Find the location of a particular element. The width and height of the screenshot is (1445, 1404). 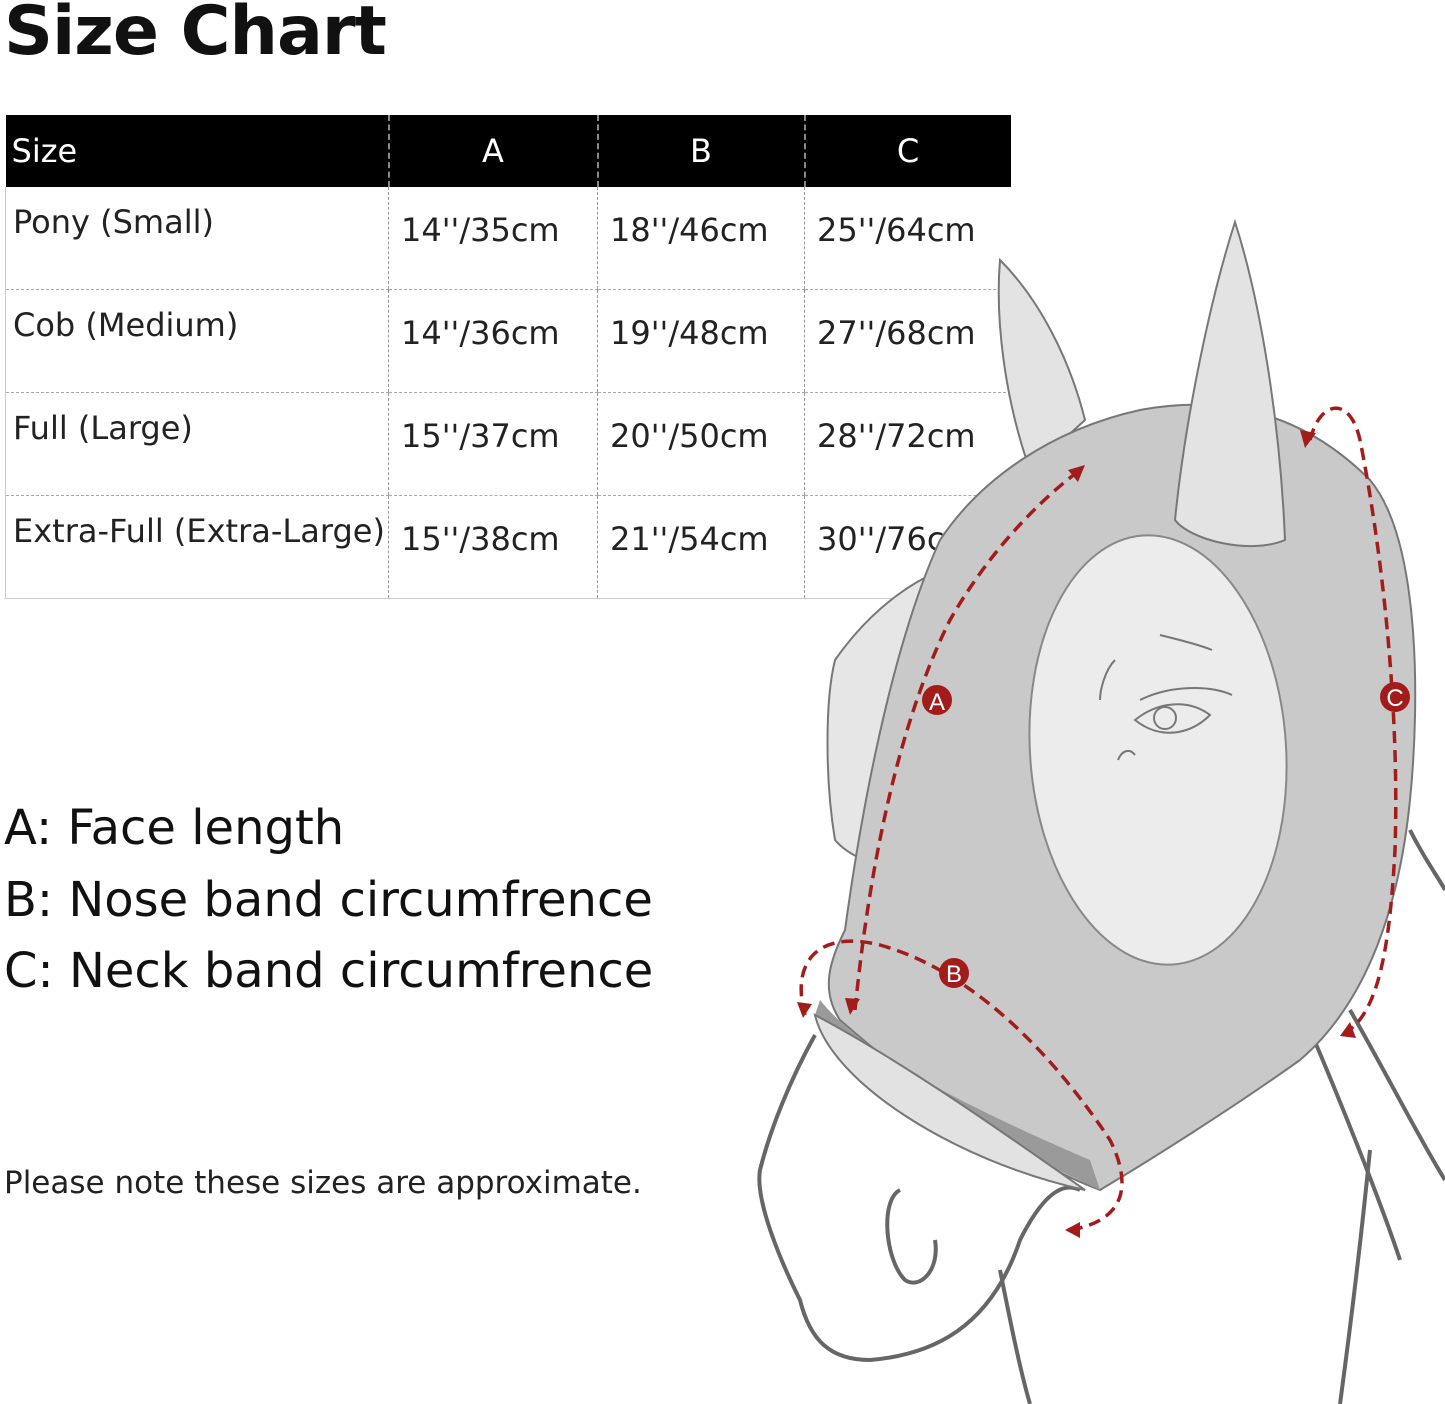

c-cell: 27''/68cm is located at coordinates (907, 341).